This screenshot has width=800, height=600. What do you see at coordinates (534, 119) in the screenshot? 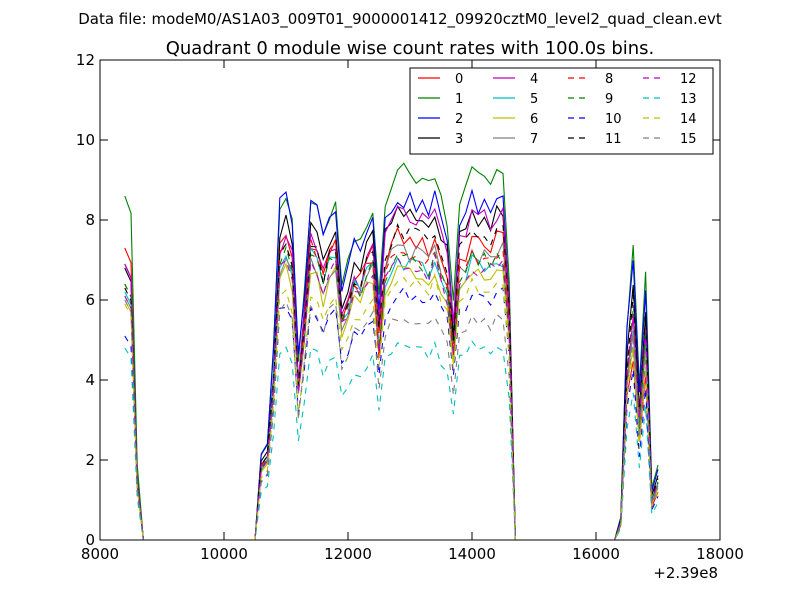
I see `legend-label-6: 6` at bounding box center [534, 119].